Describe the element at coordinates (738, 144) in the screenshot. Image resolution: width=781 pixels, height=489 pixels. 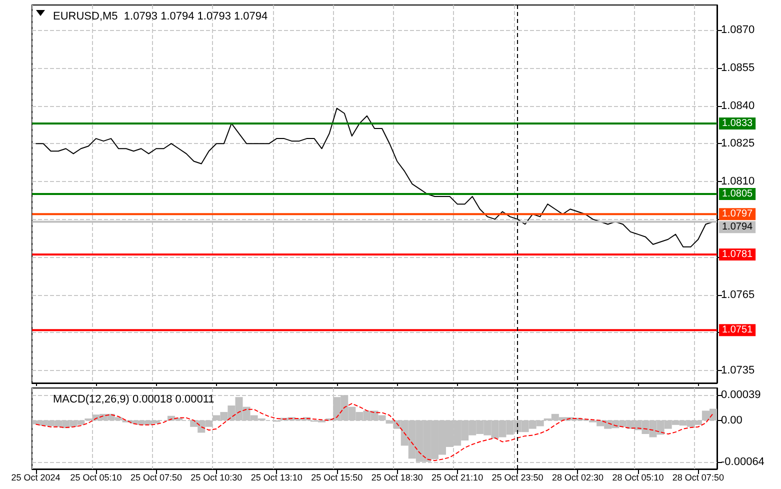
I see `y-tick-label: 1.0825` at that location.